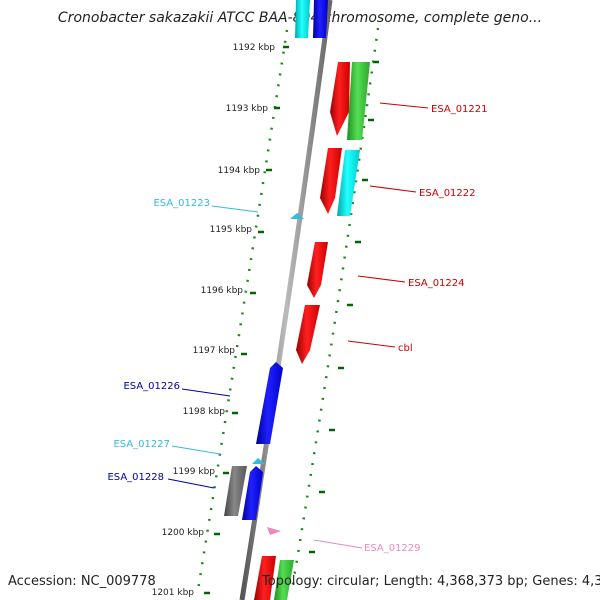 This screenshot has width=600, height=600. Describe the element at coordinates (247, 109) in the screenshot. I see `scale-label: 1193 kbp` at that location.